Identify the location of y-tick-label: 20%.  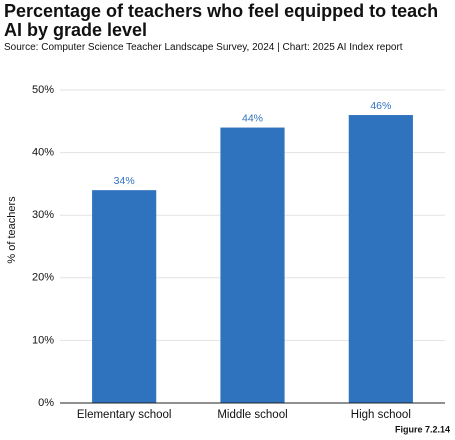
(43, 278).